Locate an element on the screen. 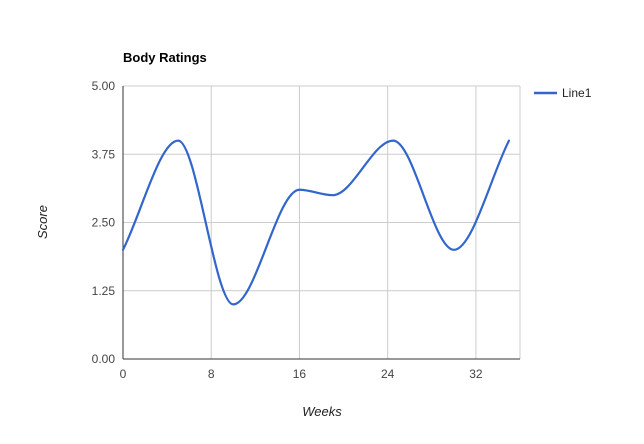 The image size is (644, 444). y-axis-ticks: 0.00 1.25 2.50 3.75 5.00 is located at coordinates (104, 222).